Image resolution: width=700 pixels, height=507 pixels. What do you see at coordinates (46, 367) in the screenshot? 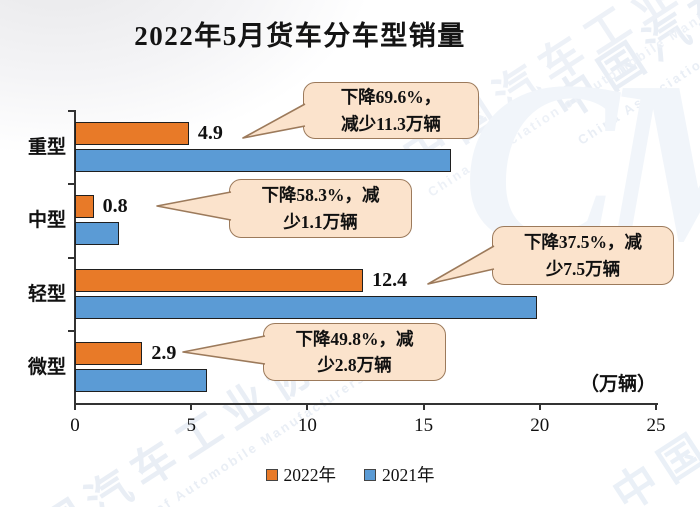
I see `category-label: 微型` at bounding box center [46, 367].